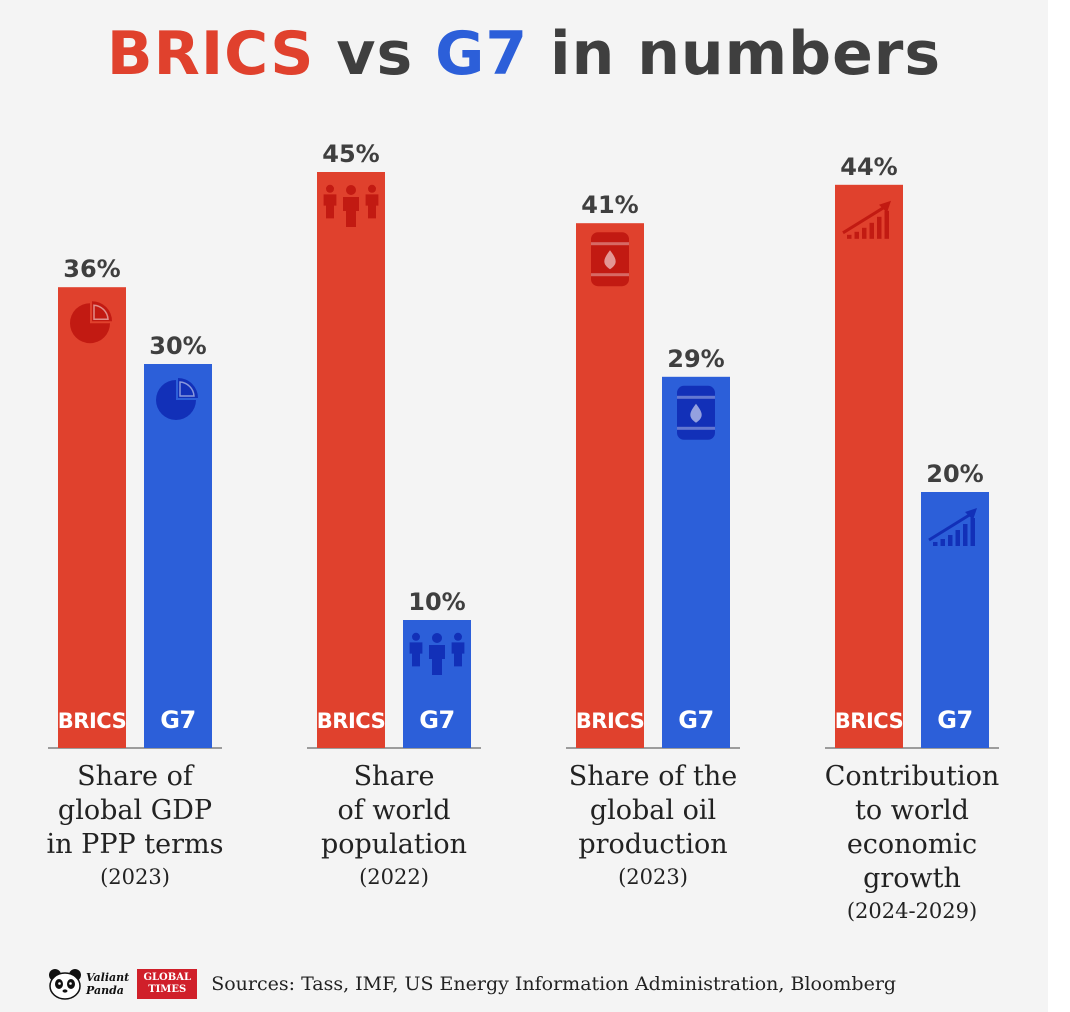 The image size is (1070, 1012). What do you see at coordinates (868, 167) in the screenshot?
I see `value-label: 44%` at bounding box center [868, 167].